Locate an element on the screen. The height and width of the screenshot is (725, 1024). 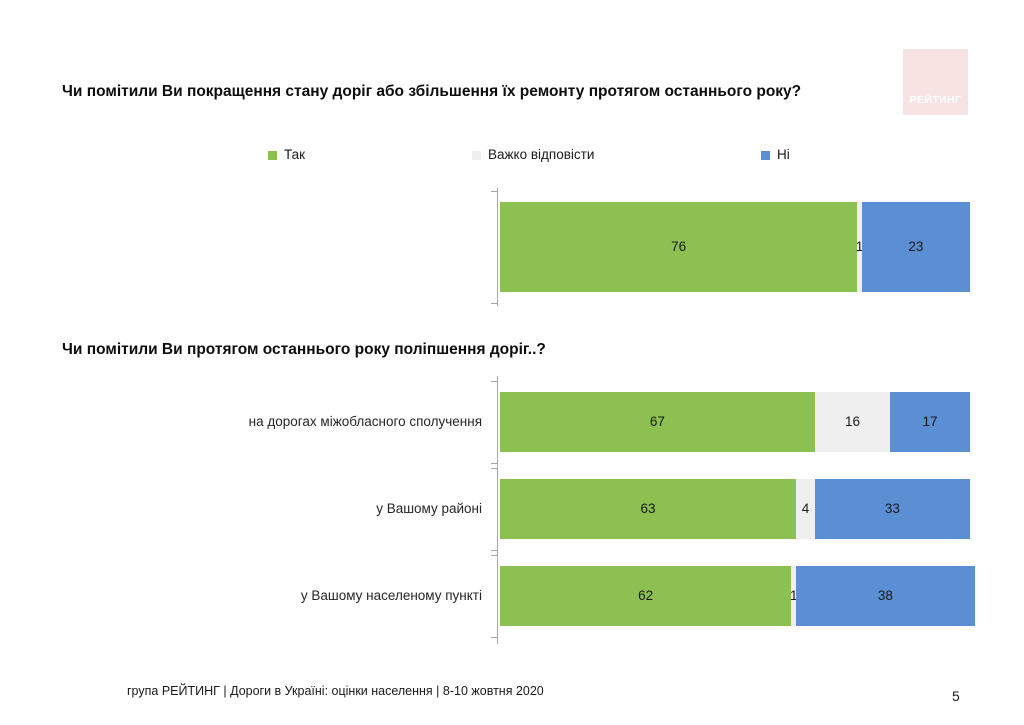
bar-segment-ні: 17 is located at coordinates (930, 422).